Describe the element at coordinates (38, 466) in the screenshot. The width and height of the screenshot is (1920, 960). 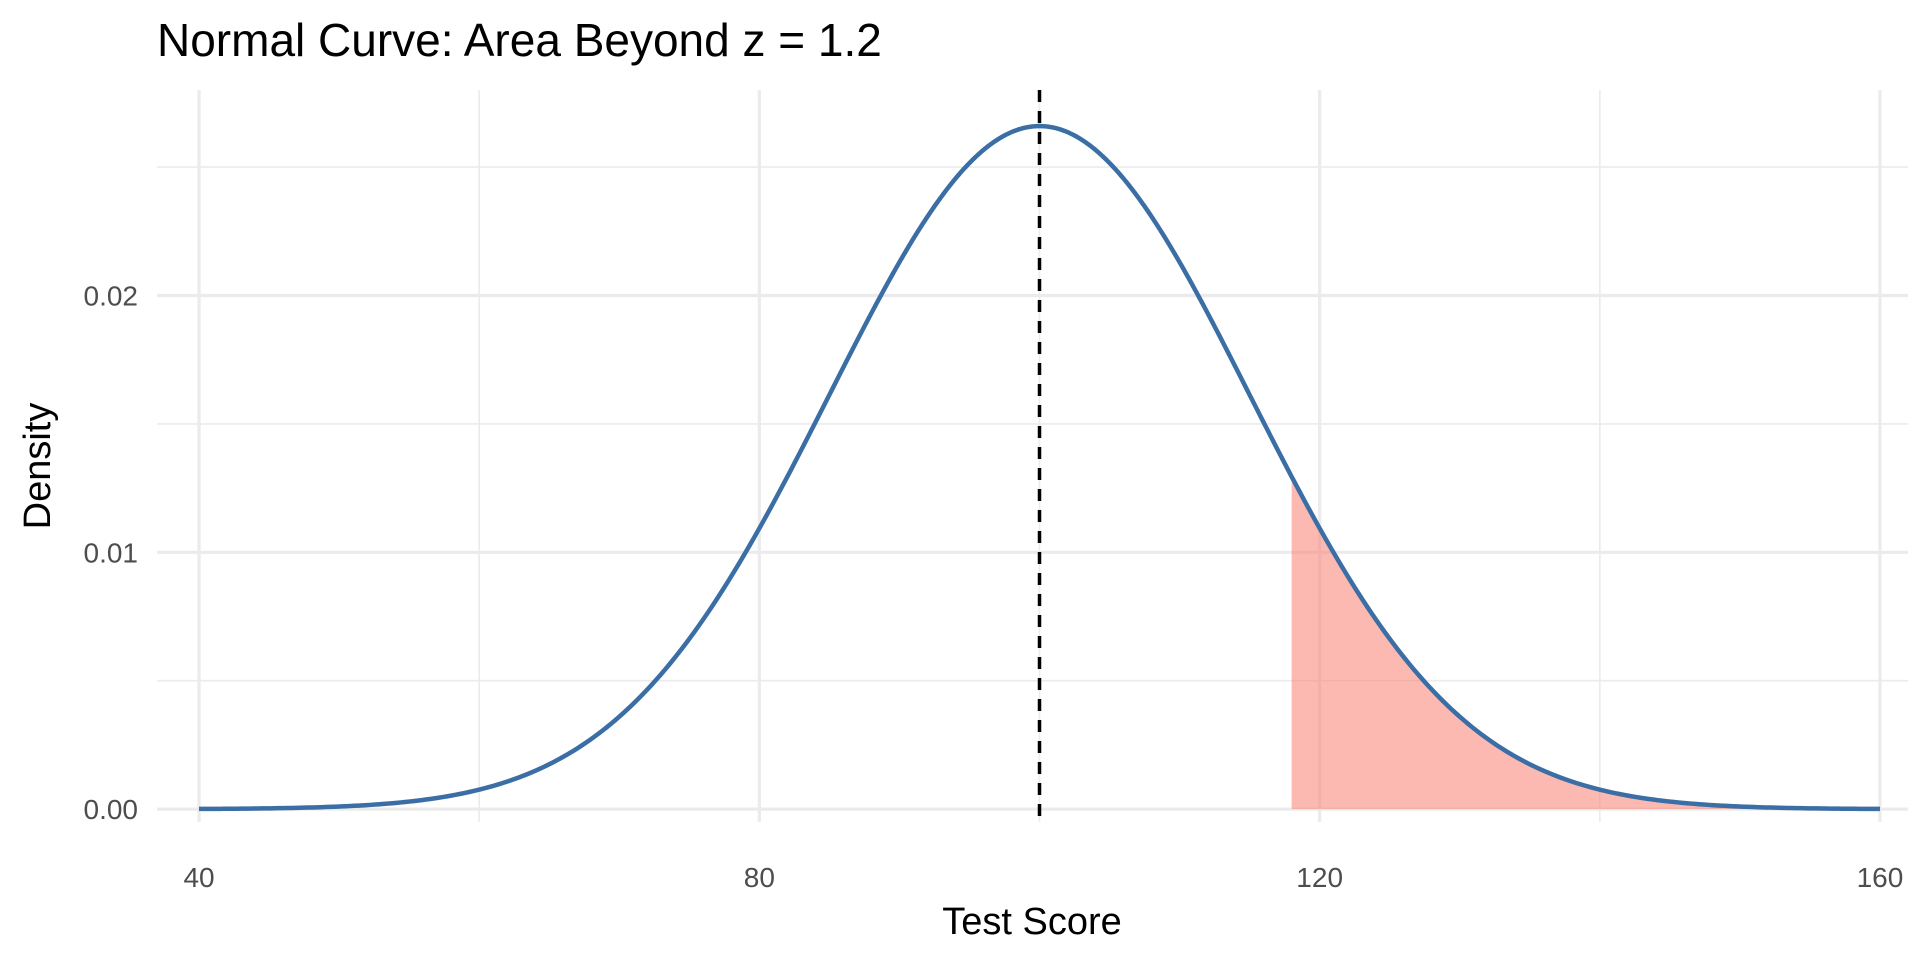
I see `y-axis-title: Density` at that location.